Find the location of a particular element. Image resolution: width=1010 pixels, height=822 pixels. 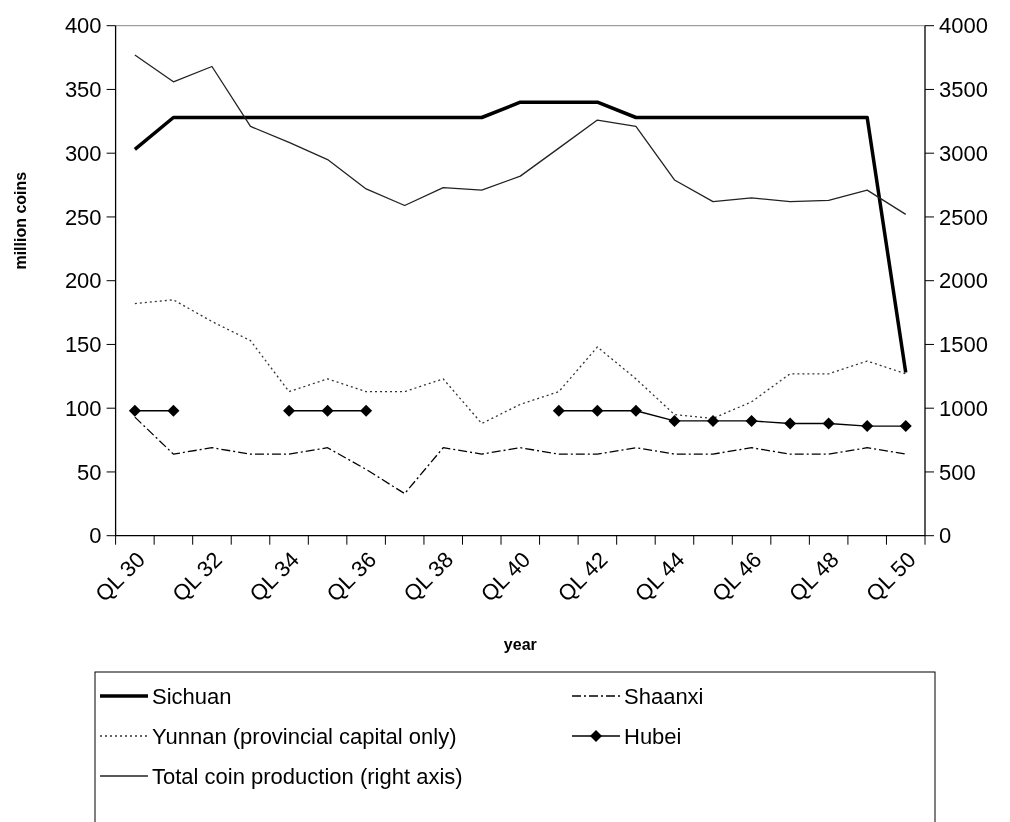

x-tick-label: QL 34 is located at coordinates (274, 577).